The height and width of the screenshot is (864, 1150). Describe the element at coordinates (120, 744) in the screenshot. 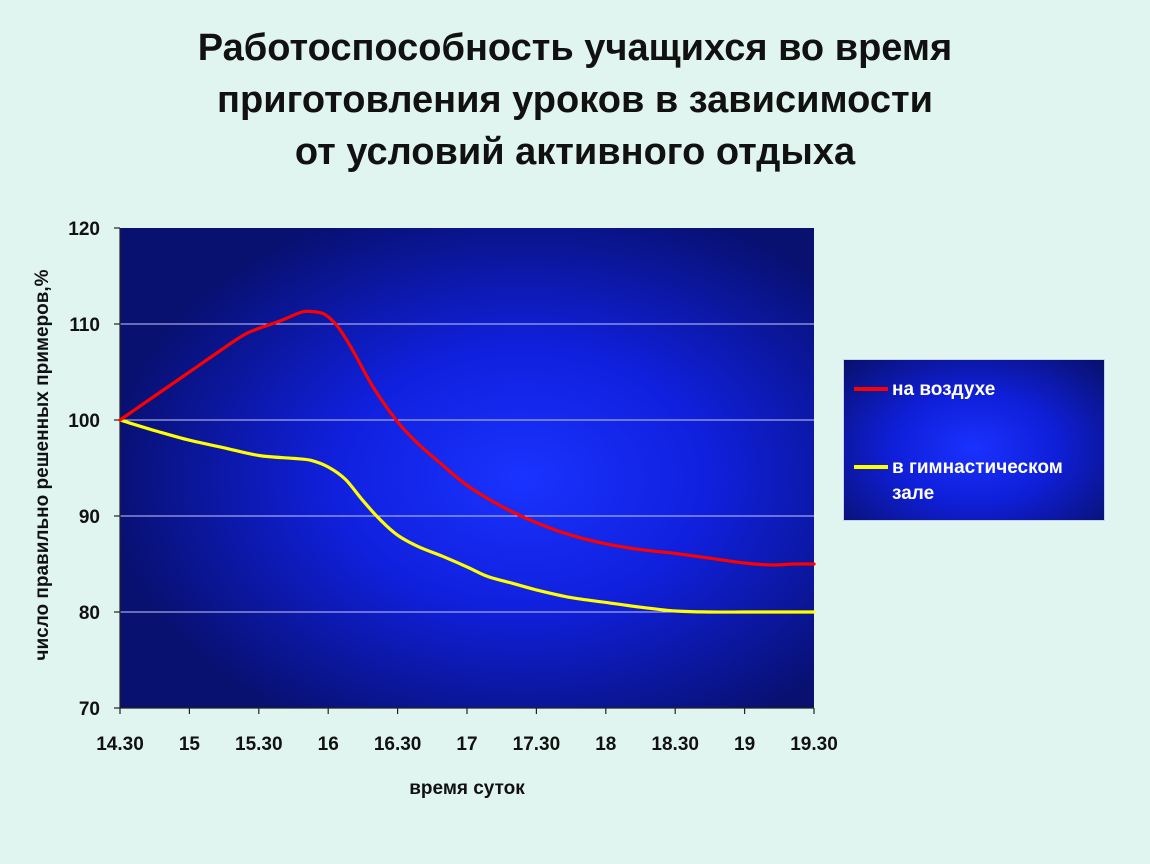

I see `x-tick-label: 14.30` at that location.